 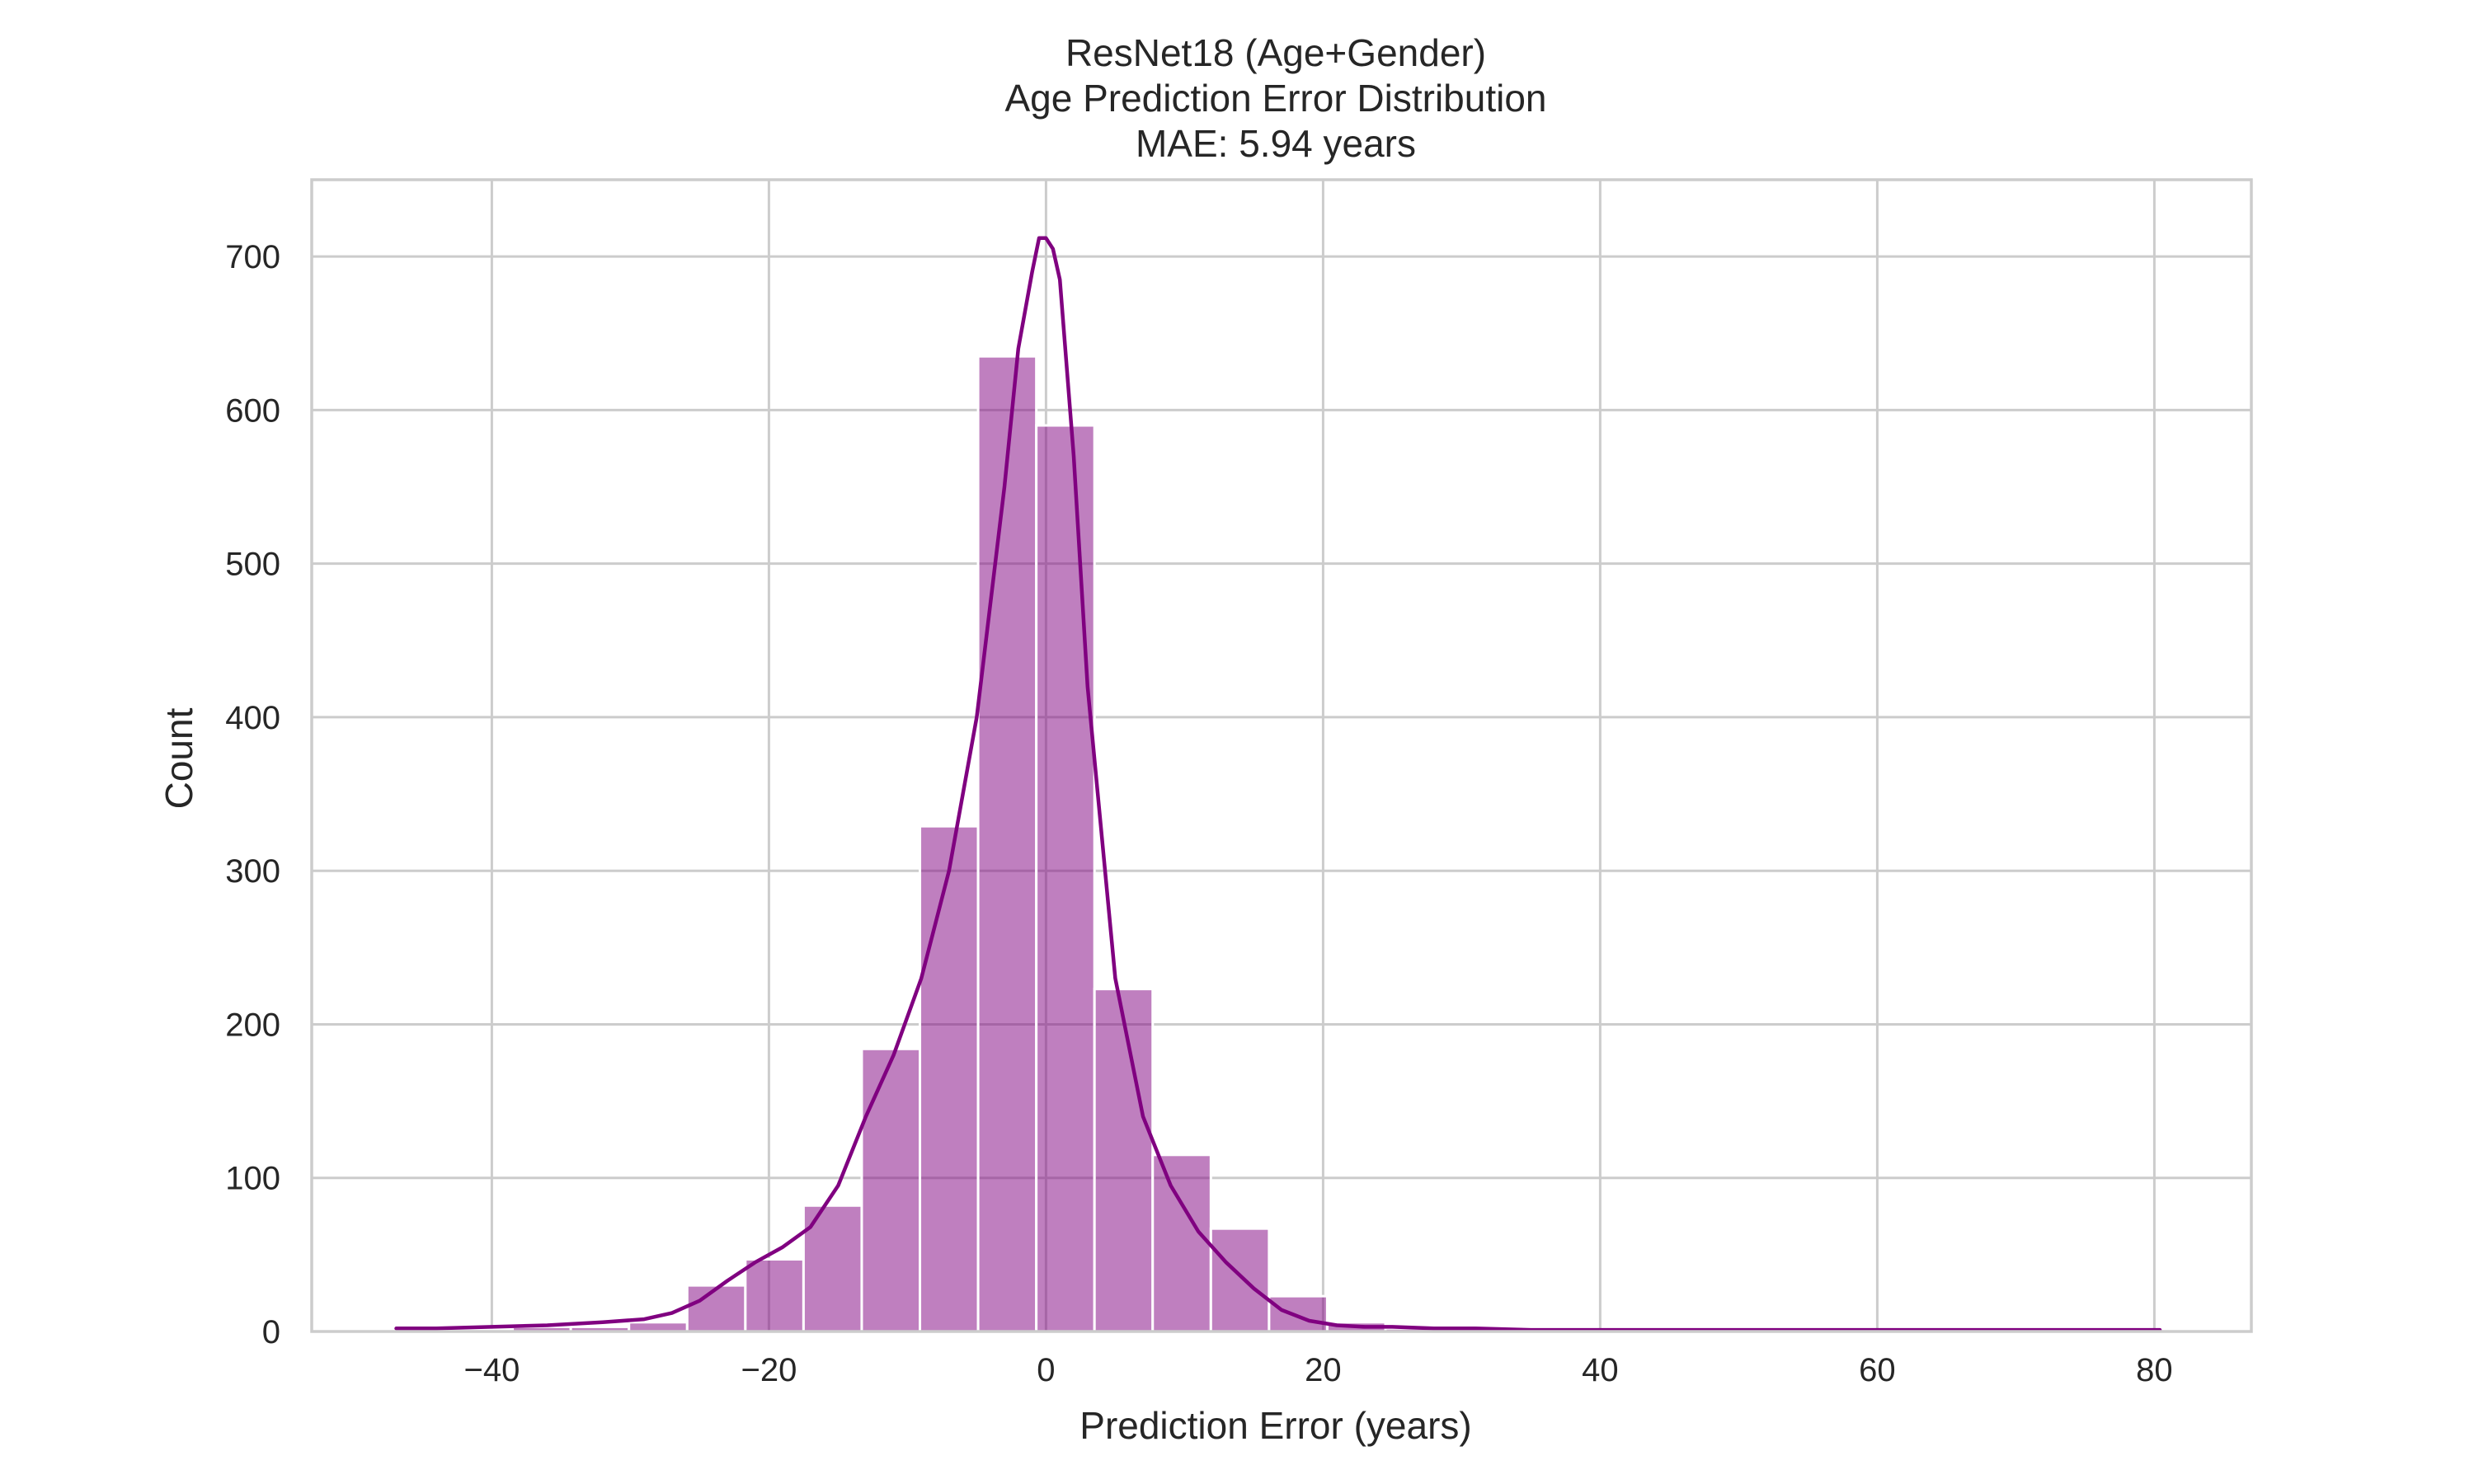 I want to click on y-tick-labels: 0 100 200 300 400 500 600 700, so click(x=252, y=794).